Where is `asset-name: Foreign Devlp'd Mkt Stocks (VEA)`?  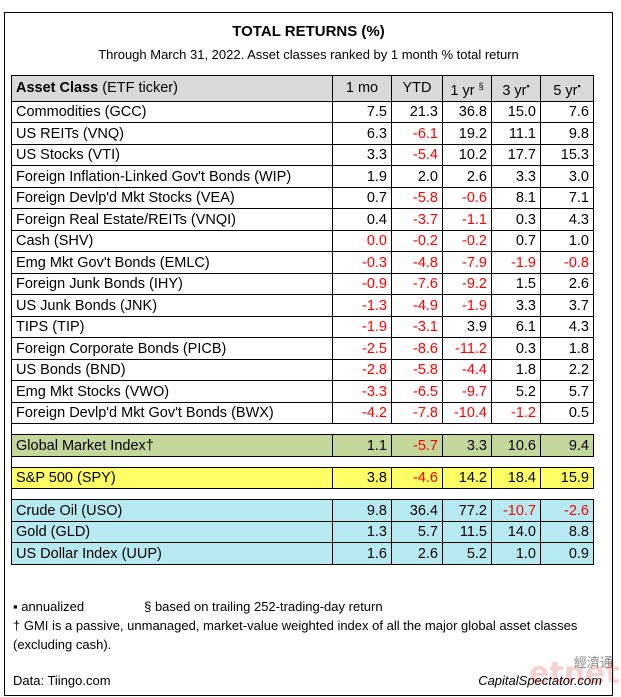 asset-name: Foreign Devlp'd Mkt Stocks (VEA) is located at coordinates (172, 198).